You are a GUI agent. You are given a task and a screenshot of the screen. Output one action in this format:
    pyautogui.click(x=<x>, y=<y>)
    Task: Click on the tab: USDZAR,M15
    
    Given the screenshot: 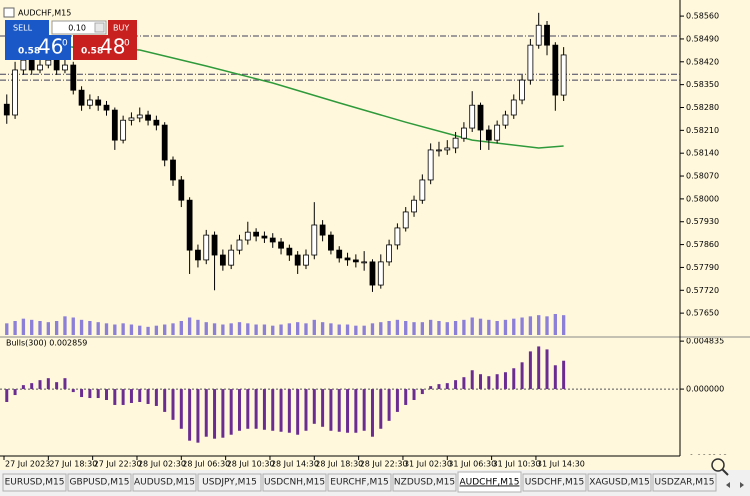 What is the action you would take?
    pyautogui.click(x=684, y=482)
    